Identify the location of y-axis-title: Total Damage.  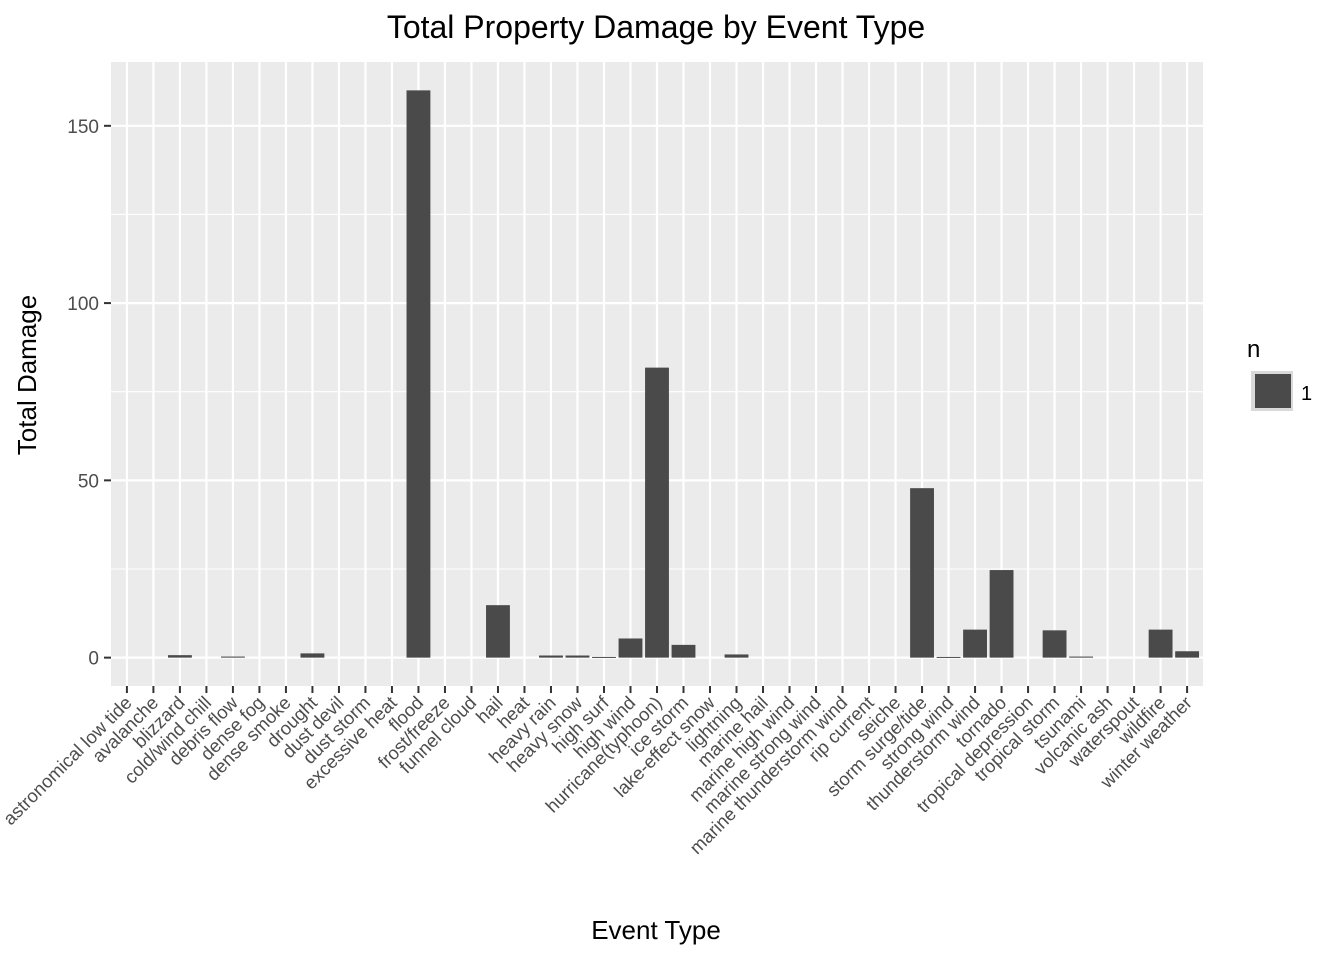
(27, 375).